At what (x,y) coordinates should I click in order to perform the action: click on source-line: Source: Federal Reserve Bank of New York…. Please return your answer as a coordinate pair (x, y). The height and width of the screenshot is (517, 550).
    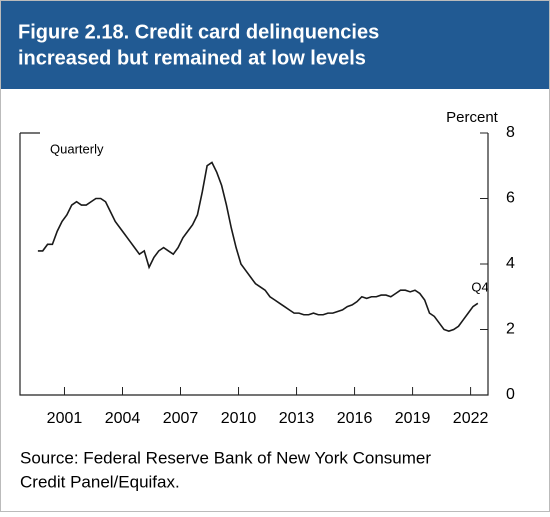
    Looking at the image, I should click on (225, 457).